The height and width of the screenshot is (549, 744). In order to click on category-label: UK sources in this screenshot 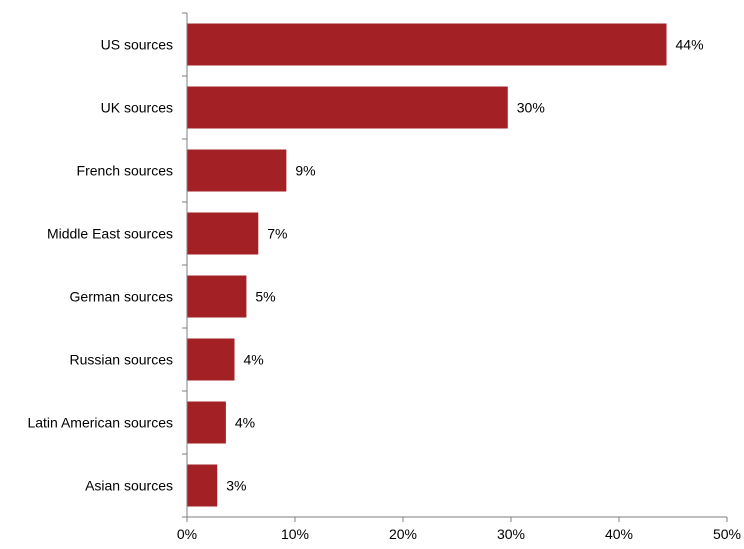, I will do `click(137, 108)`.